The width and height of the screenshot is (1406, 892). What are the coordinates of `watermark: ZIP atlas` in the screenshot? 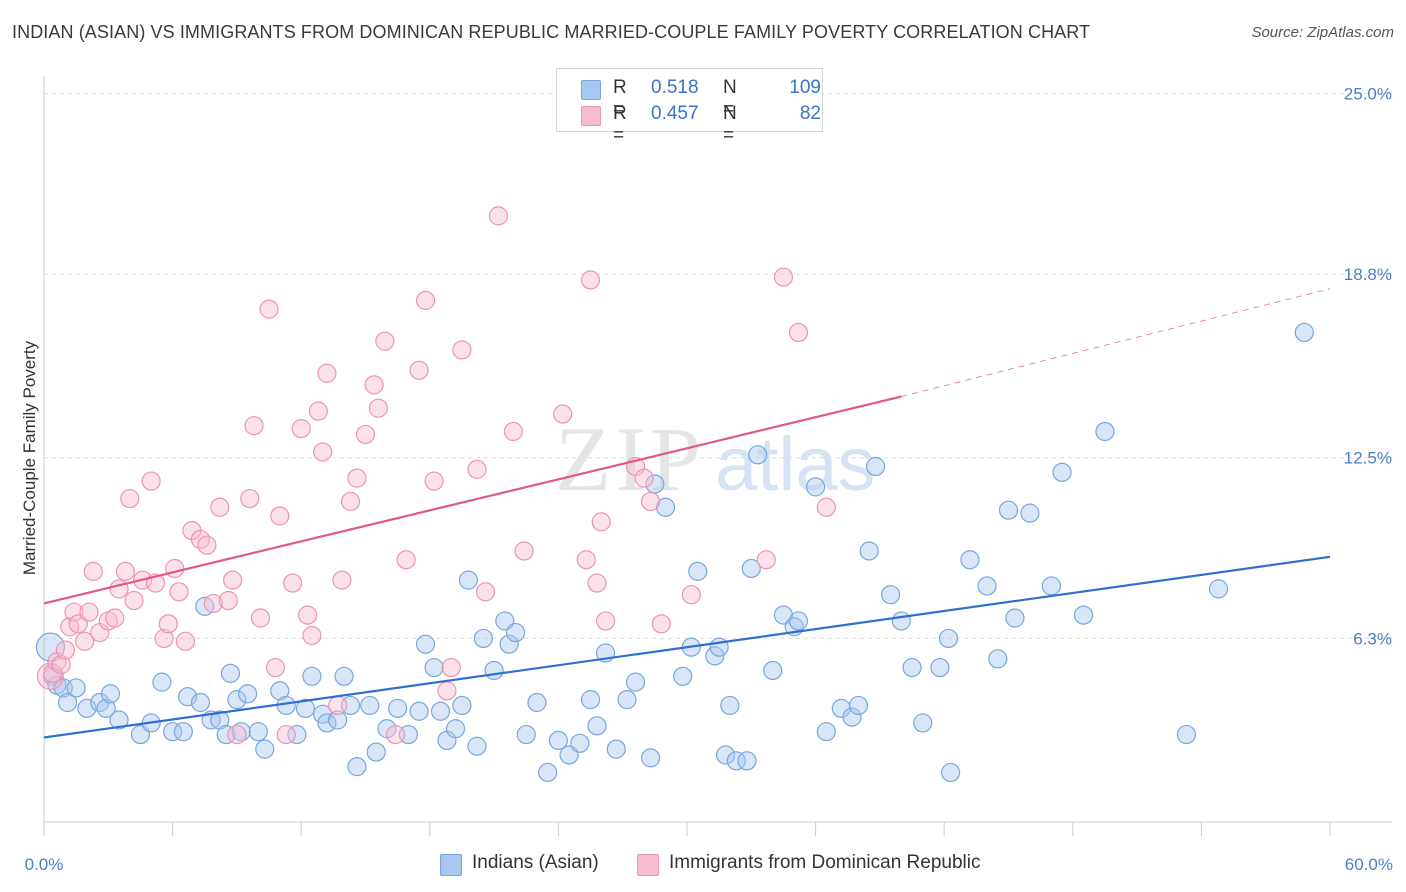 It's located at (715, 459).